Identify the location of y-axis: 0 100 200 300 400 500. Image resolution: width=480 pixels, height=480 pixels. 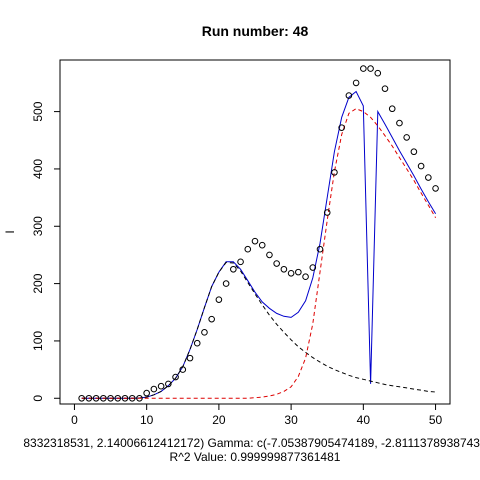
(45, 251).